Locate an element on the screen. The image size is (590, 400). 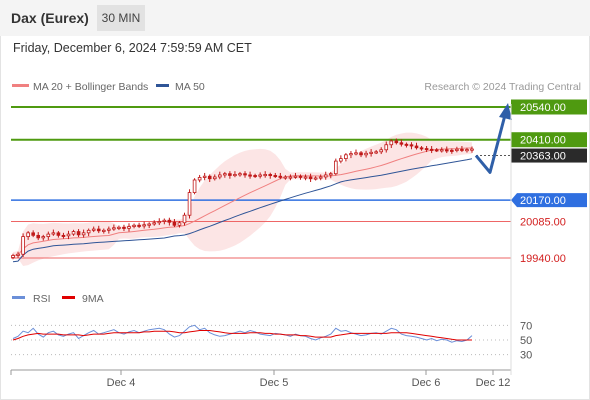
chart-date: Friday, December 6, 2024 7:59:59 AM CET is located at coordinates (132, 48).